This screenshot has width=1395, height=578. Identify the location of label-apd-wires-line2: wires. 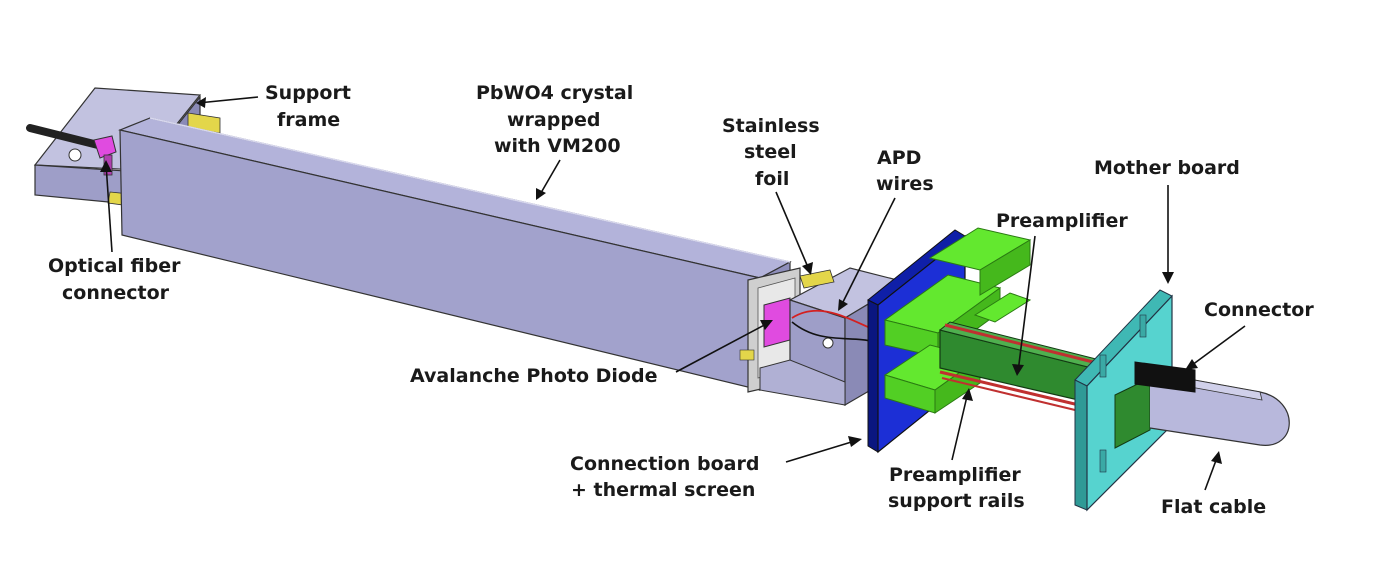
(905, 184).